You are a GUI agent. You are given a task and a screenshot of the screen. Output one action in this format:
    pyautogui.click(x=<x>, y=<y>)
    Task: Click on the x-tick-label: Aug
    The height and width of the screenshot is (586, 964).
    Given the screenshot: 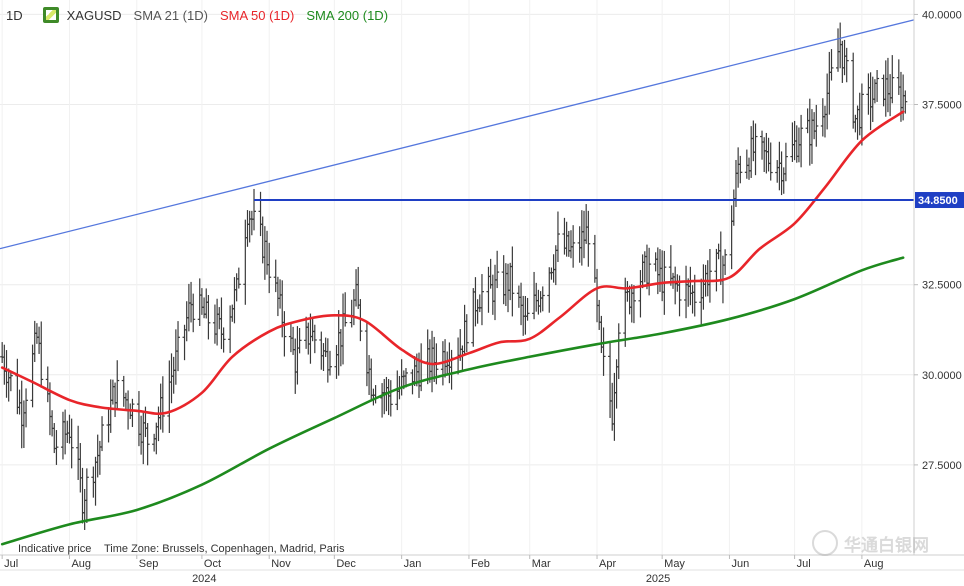 What is the action you would take?
    pyautogui.click(x=81, y=564)
    